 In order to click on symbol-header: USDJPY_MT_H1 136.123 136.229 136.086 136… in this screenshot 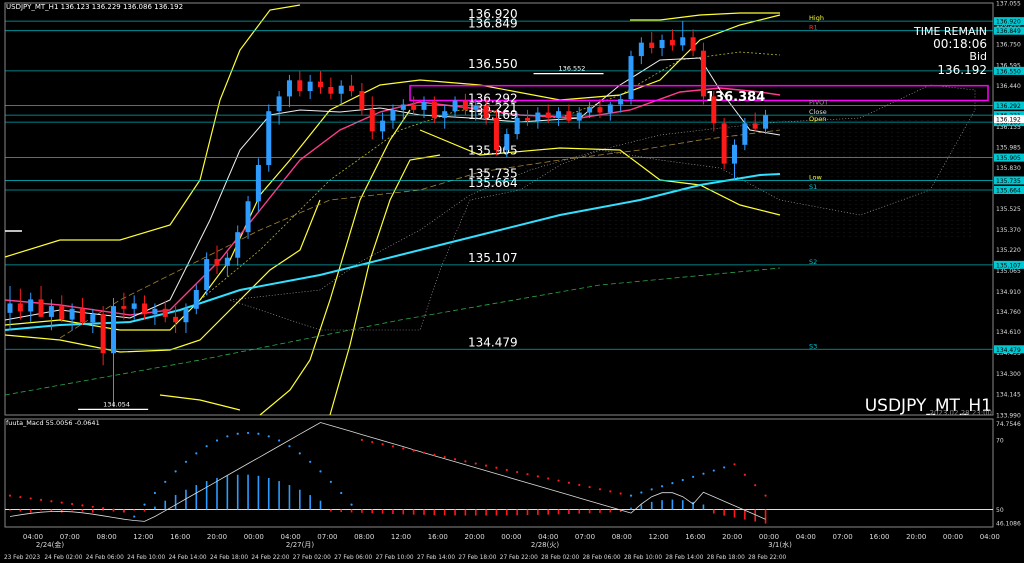, I will do `click(94, 7)`.